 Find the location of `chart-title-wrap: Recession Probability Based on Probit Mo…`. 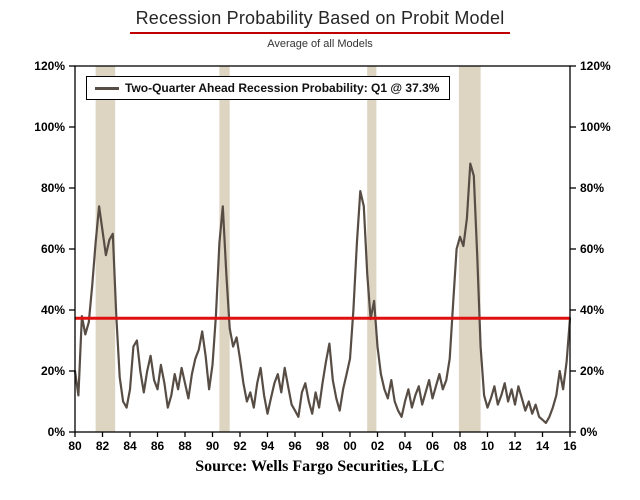

chart-title-wrap: Recession Probability Based on Probit Mo… is located at coordinates (320, 21).